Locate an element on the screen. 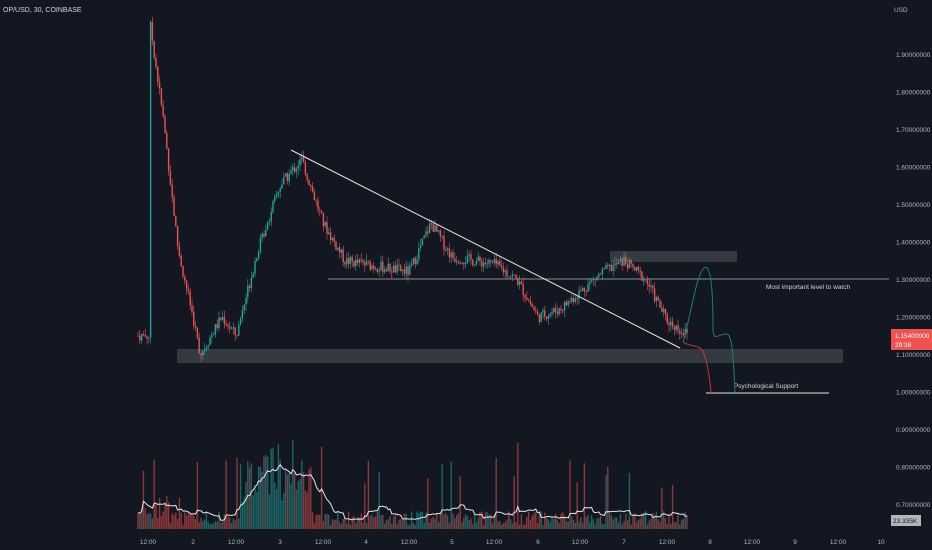  time-tick-label: 12:00 is located at coordinates (667, 542).